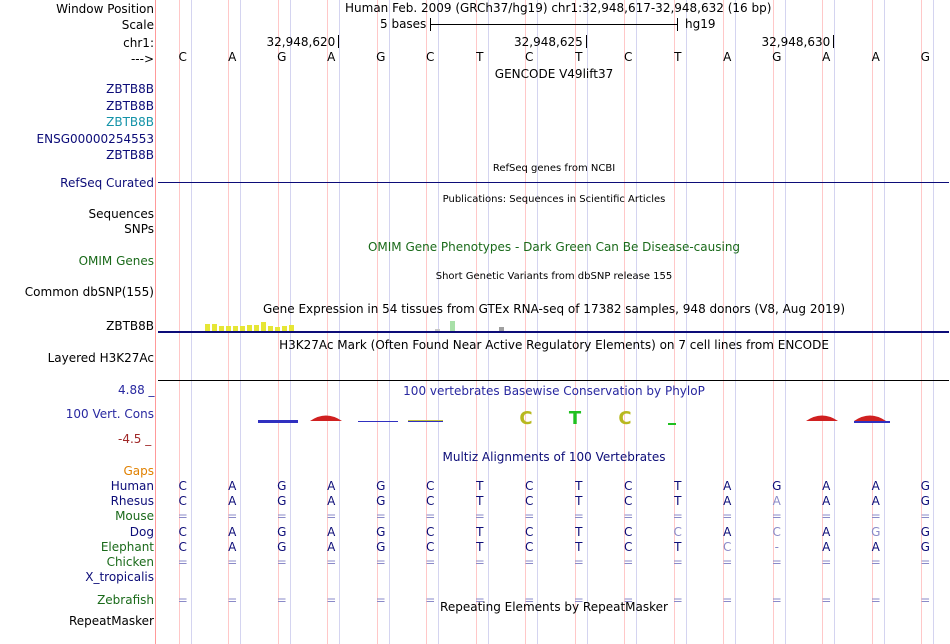 The height and width of the screenshot is (644, 950). What do you see at coordinates (138, 471) in the screenshot?
I see `gaps-label: Gaps` at bounding box center [138, 471].